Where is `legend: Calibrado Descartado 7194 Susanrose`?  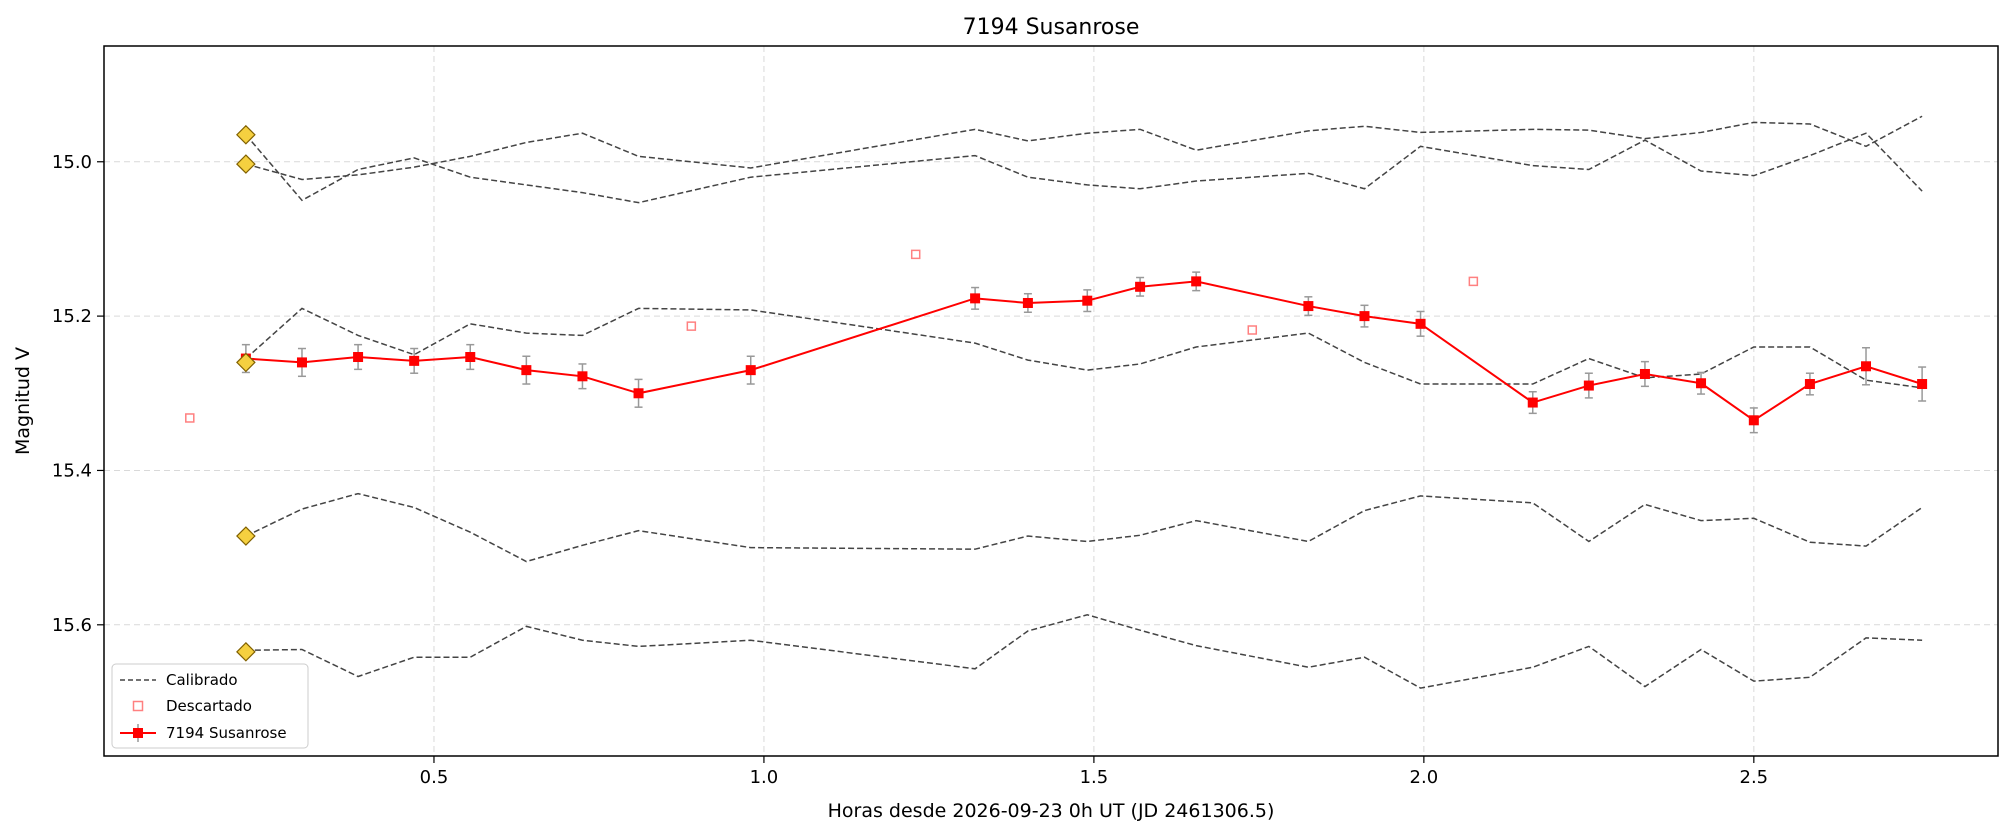
legend: Calibrado Descartado 7194 Susanrose is located at coordinates (210, 706).